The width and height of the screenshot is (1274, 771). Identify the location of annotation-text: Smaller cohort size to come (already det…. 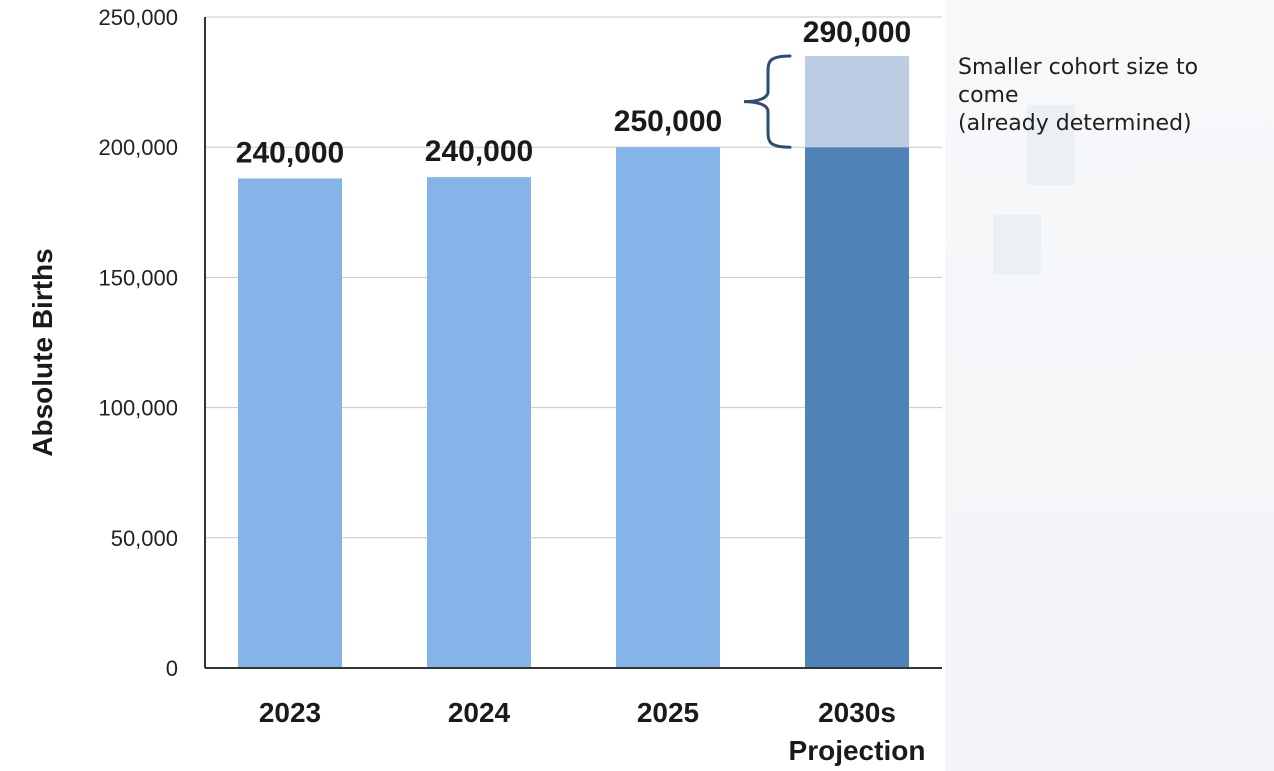
(1108, 96).